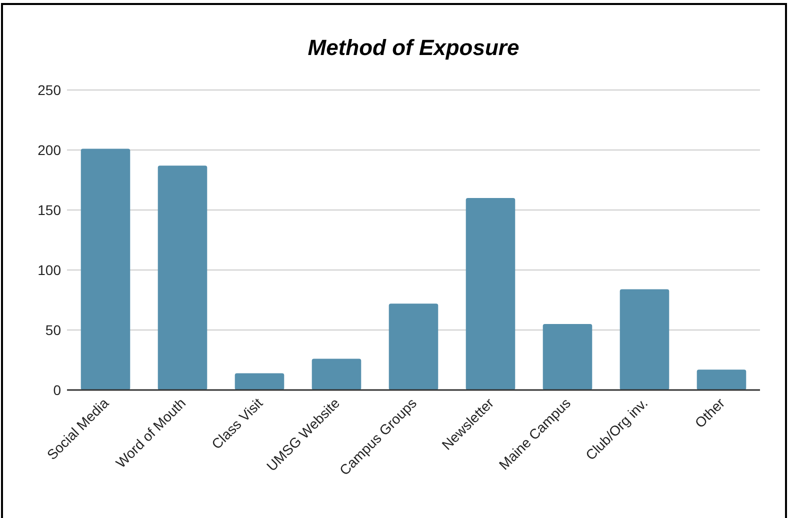 The width and height of the screenshot is (791, 518). What do you see at coordinates (50, 90) in the screenshot?
I see `y-tick-label: 250` at bounding box center [50, 90].